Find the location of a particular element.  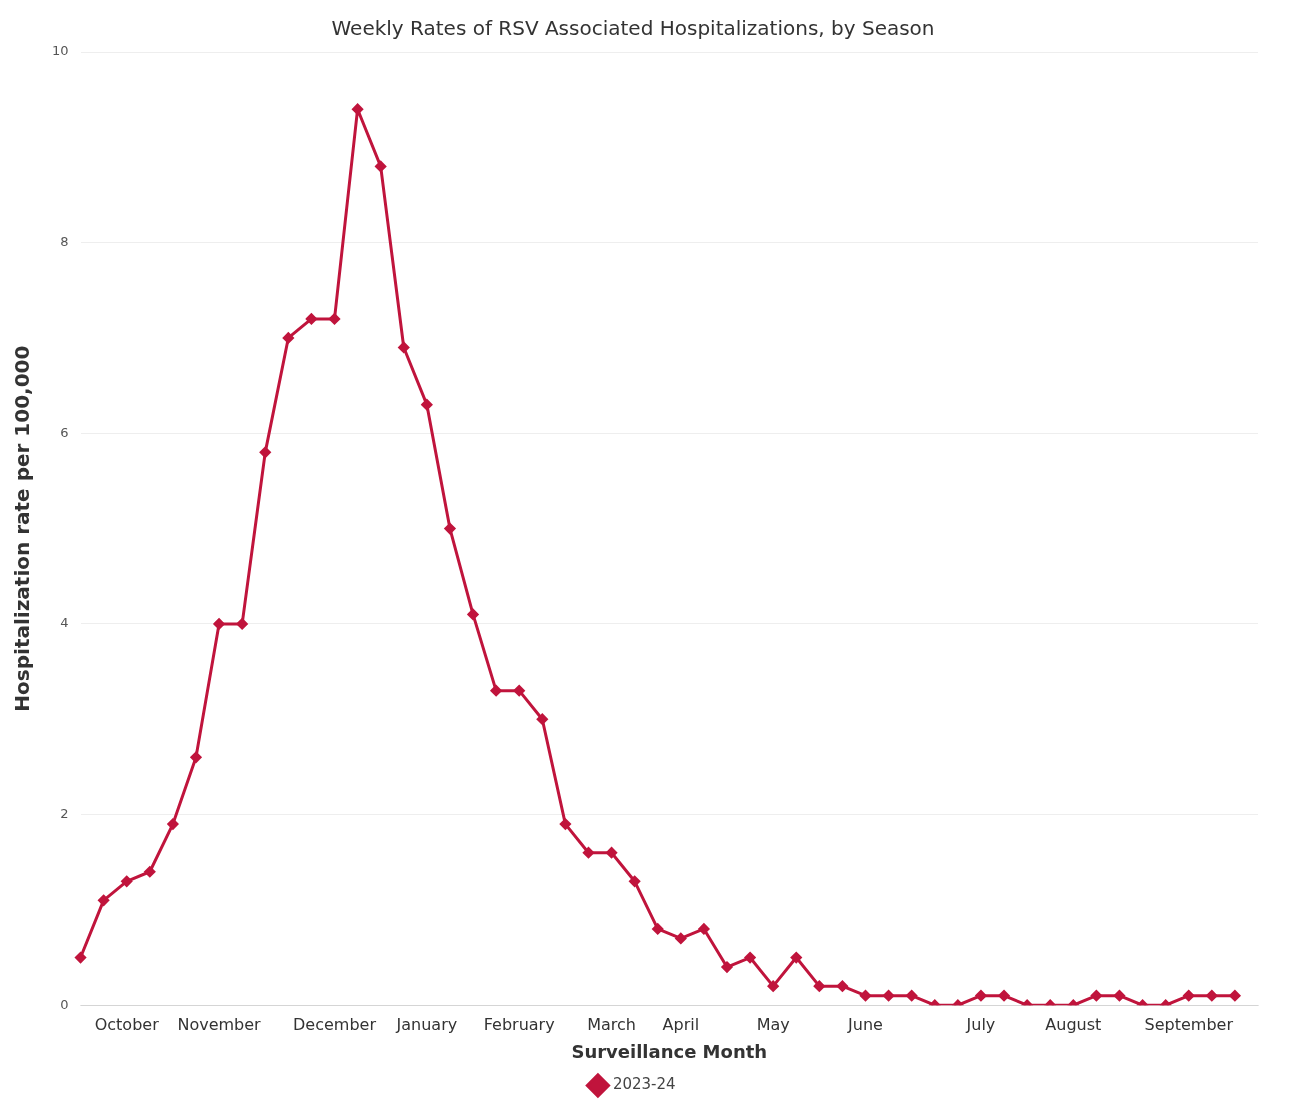

x-tick-label: December is located at coordinates (335, 1024).